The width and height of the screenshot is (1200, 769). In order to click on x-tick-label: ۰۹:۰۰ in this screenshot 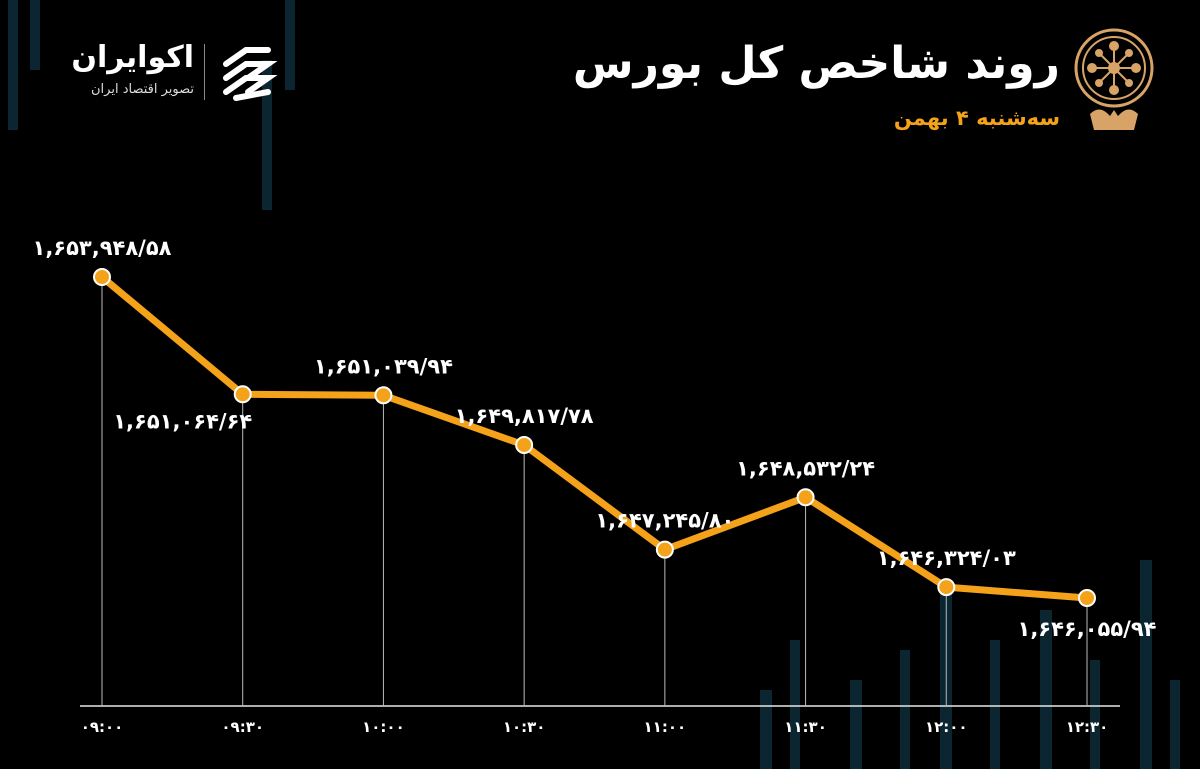, I will do `click(102, 727)`.